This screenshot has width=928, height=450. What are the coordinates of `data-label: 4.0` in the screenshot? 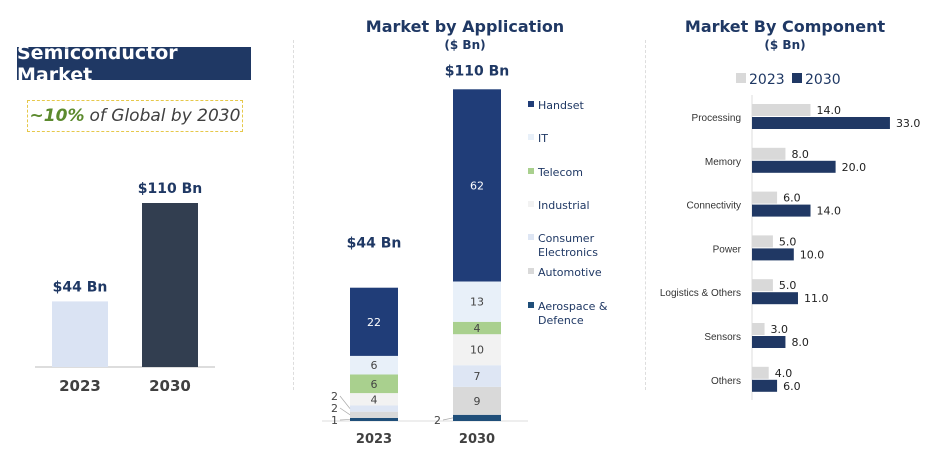 It's located at (784, 373).